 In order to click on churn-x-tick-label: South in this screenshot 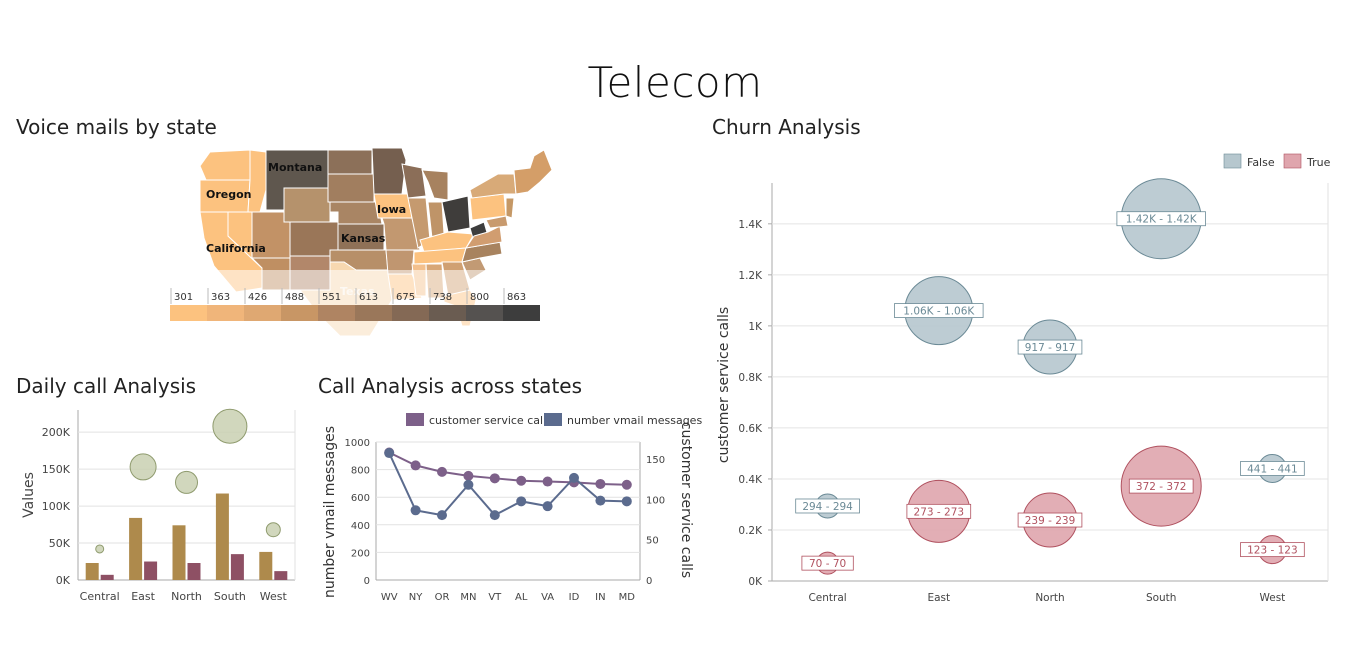, I will do `click(1161, 598)`.